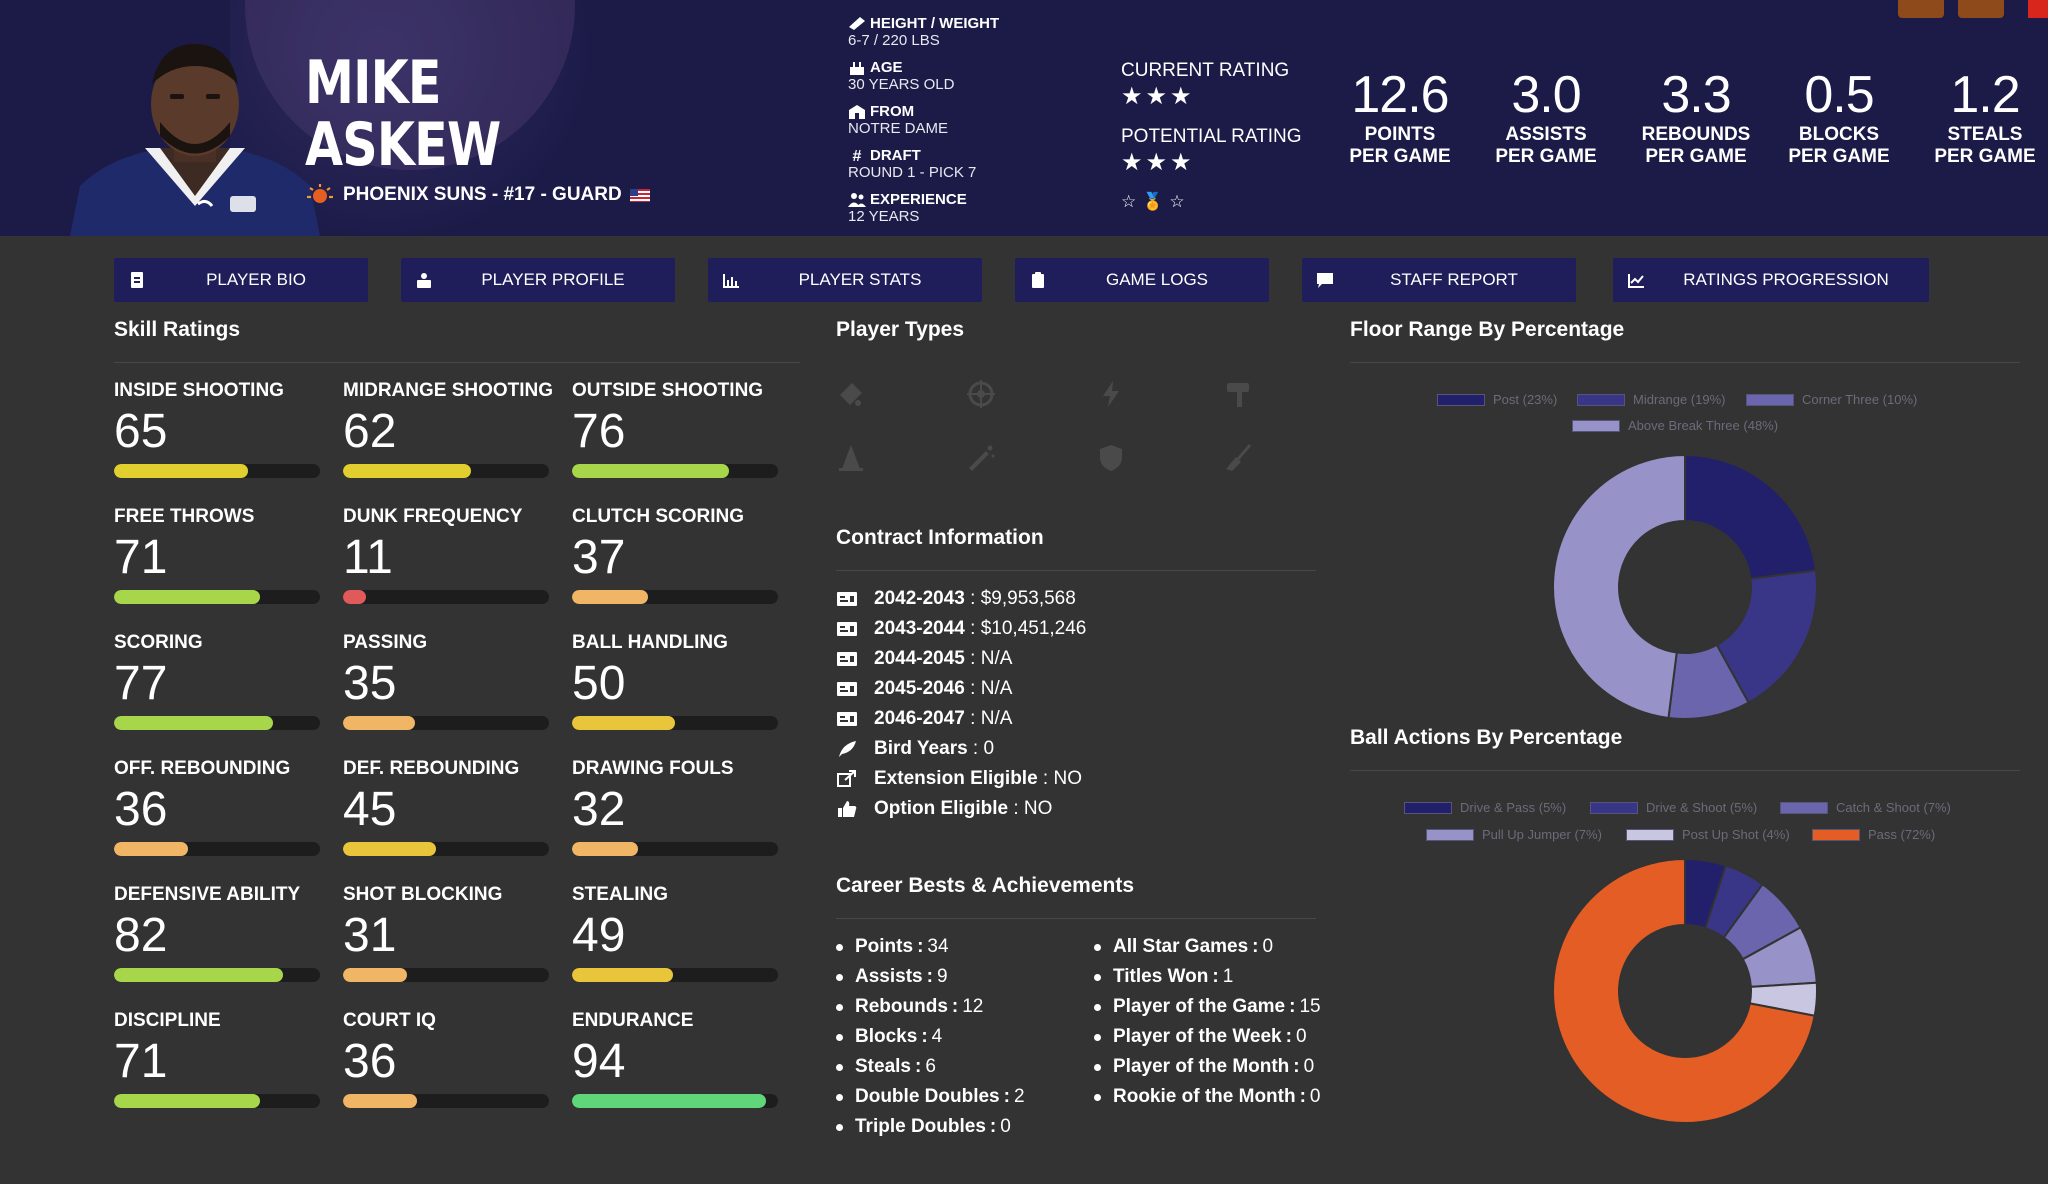 This screenshot has width=2048, height=1184. I want to click on skill-scoring: SCORING 77, so click(219, 681).